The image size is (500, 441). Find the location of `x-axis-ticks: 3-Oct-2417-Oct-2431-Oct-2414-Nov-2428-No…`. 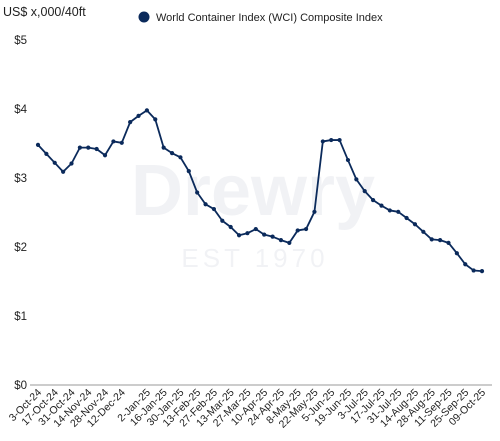

x-axis-ticks: 3-Oct-2417-Oct-2431-Oct-2414-Nov-2428-No… is located at coordinates (247, 409).